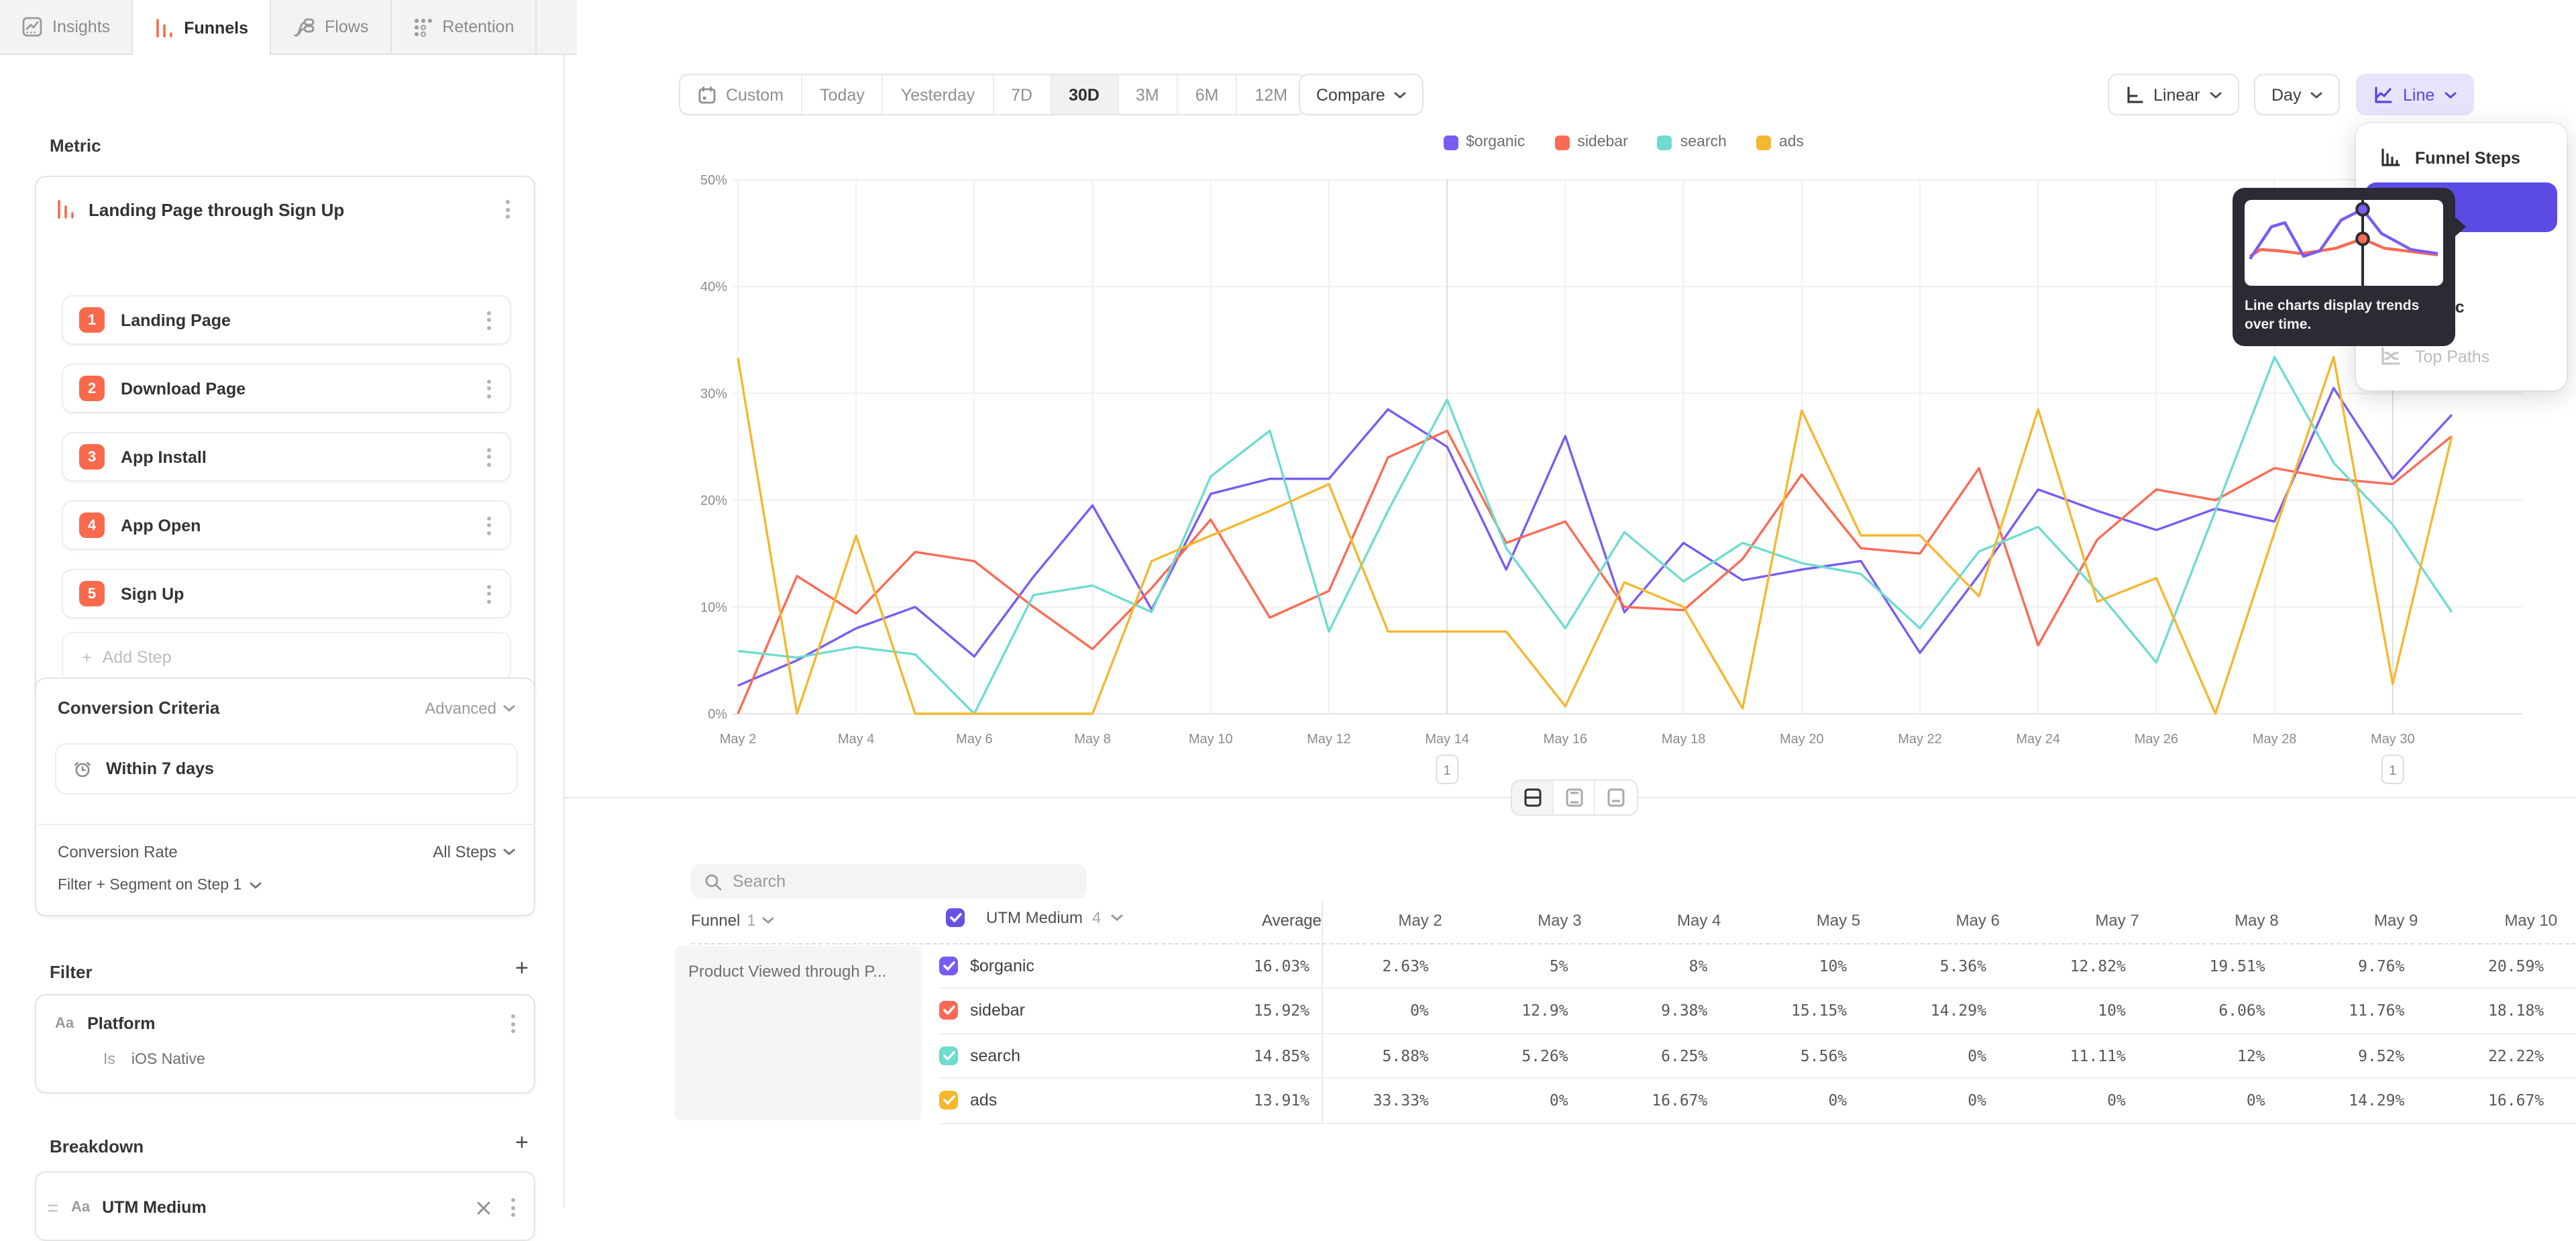  I want to click on drag-handle-icon, so click(53, 1207).